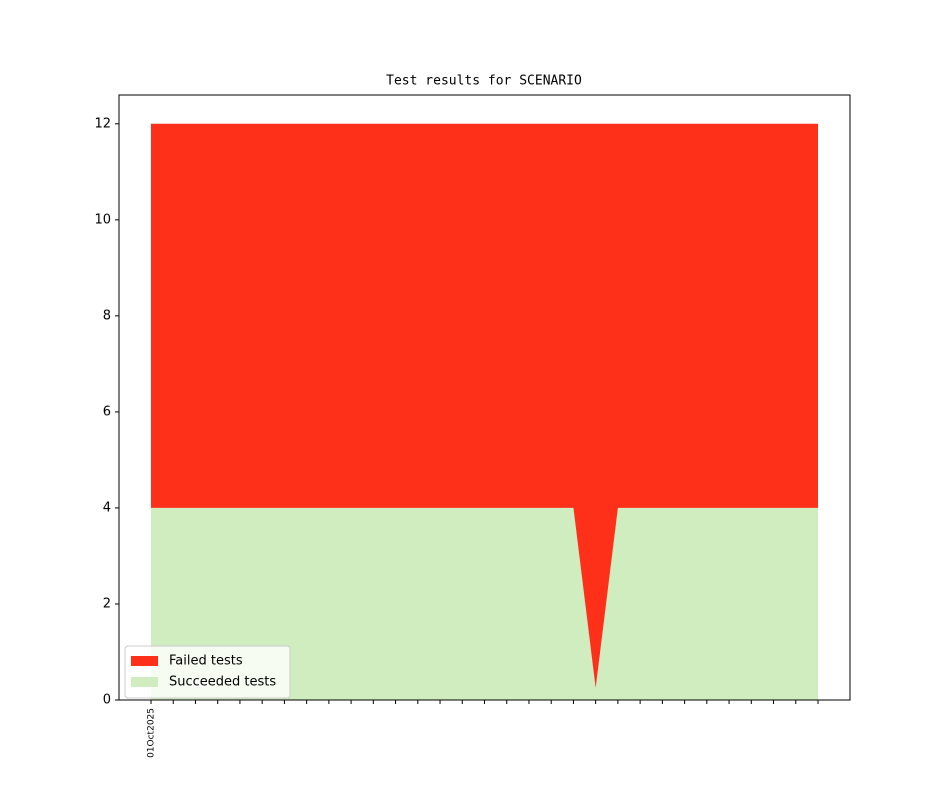  I want to click on y-tick-label: 8, so click(107, 315).